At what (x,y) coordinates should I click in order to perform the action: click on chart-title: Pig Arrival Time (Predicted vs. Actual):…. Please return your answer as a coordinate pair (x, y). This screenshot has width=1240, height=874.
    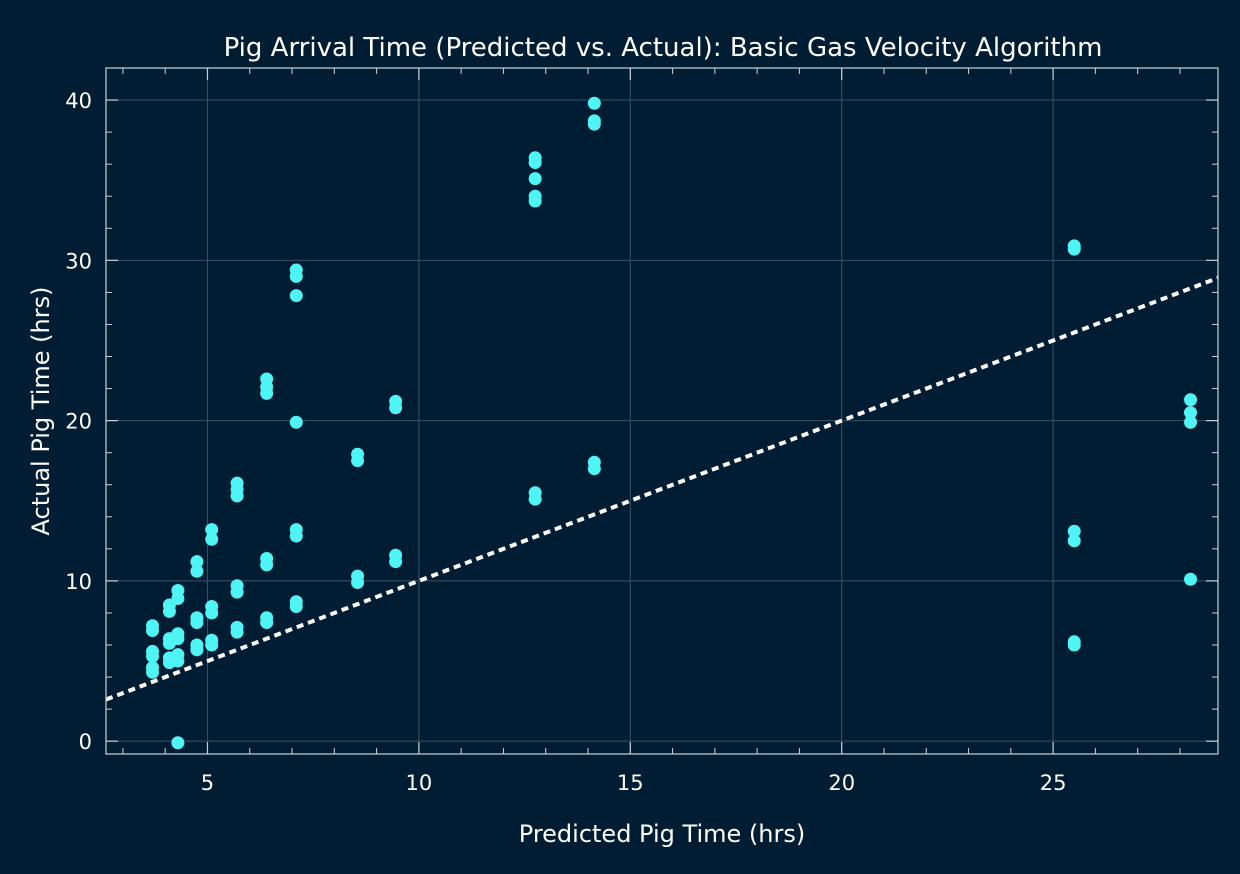
    Looking at the image, I should click on (663, 48).